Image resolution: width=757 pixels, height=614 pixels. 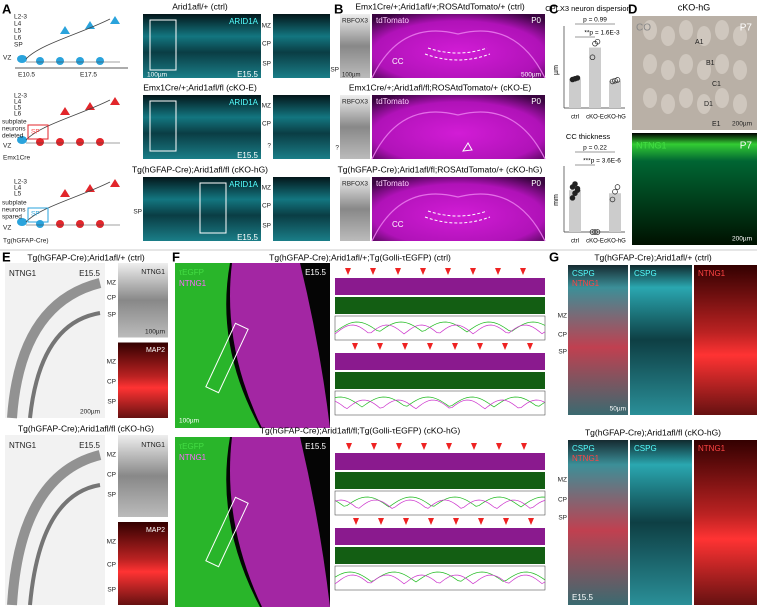 What do you see at coordinates (18, 108) in the screenshot?
I see `label: L5` at bounding box center [18, 108].